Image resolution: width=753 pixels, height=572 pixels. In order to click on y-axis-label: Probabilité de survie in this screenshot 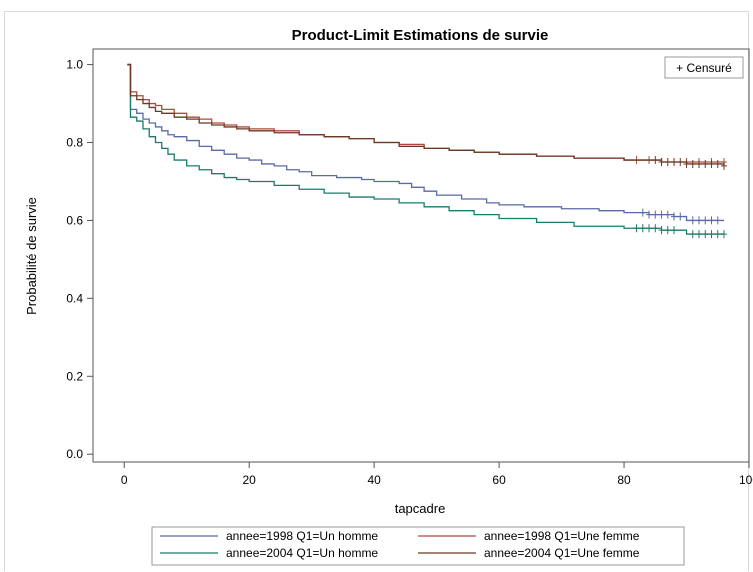, I will do `click(31, 256)`.